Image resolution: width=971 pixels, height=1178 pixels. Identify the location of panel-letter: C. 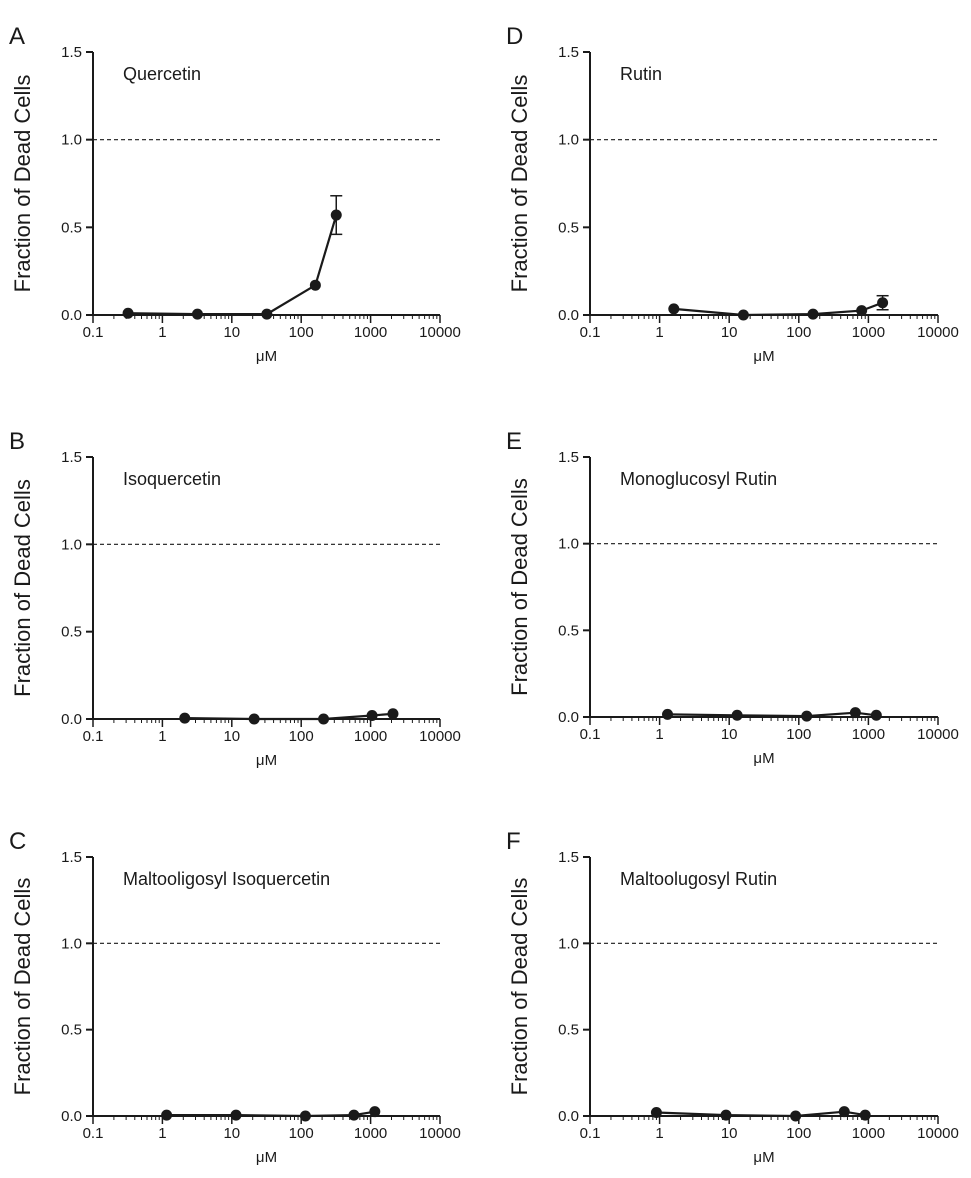
(17, 841).